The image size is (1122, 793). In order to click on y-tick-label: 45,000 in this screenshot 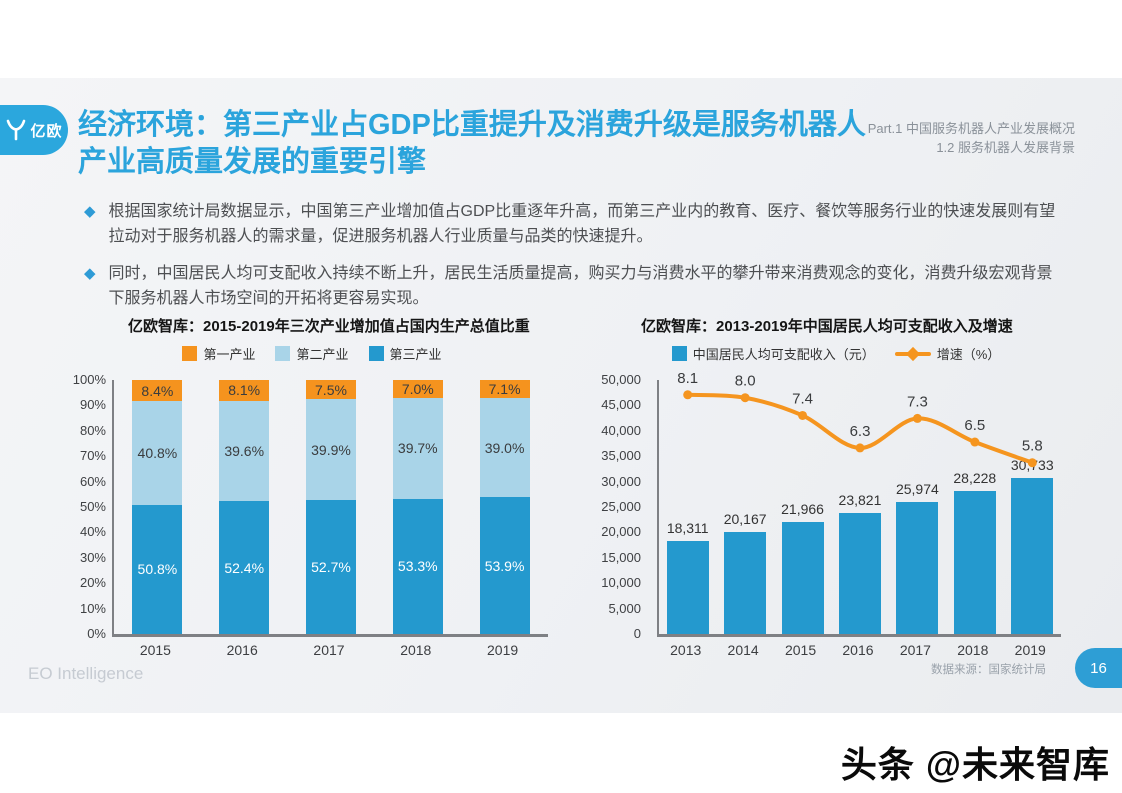, I will do `click(621, 405)`.